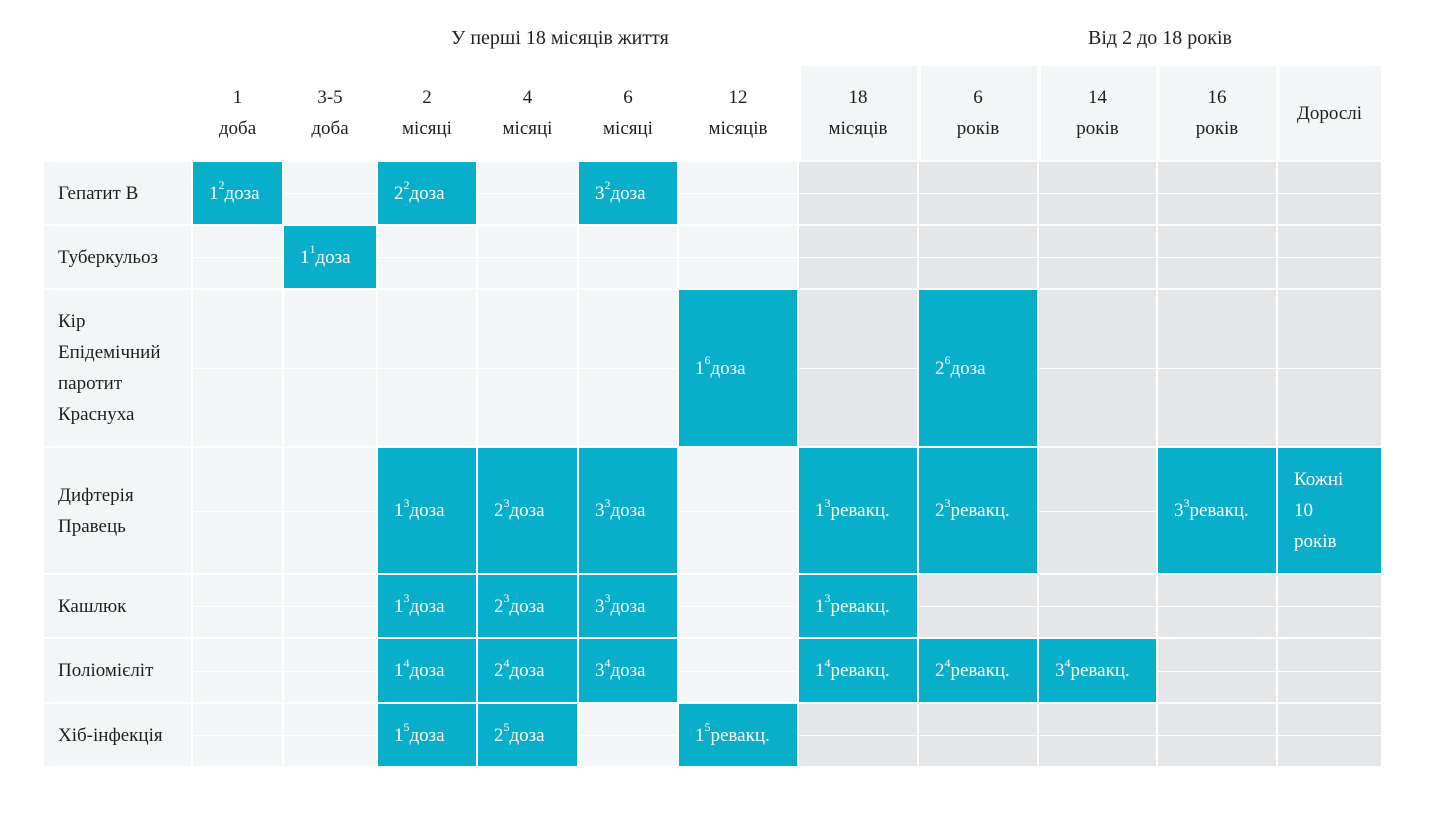 The height and width of the screenshot is (831, 1449). Describe the element at coordinates (979, 114) in the screenshot. I see `column-header: 6 років` at that location.